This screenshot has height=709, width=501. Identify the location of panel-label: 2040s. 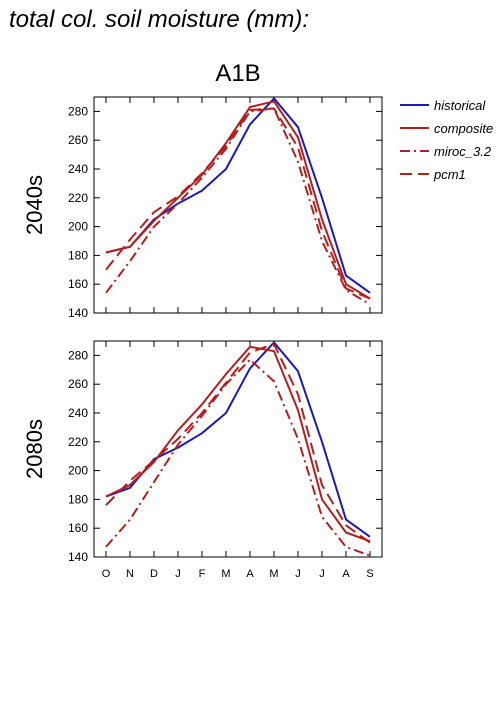
(34, 205).